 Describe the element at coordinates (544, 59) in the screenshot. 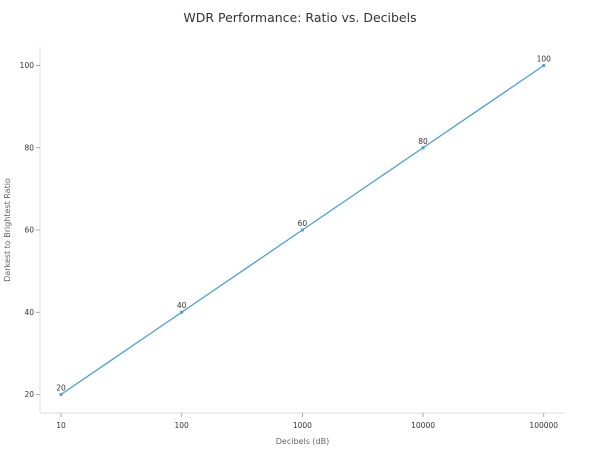

I see `data-label: 100` at that location.